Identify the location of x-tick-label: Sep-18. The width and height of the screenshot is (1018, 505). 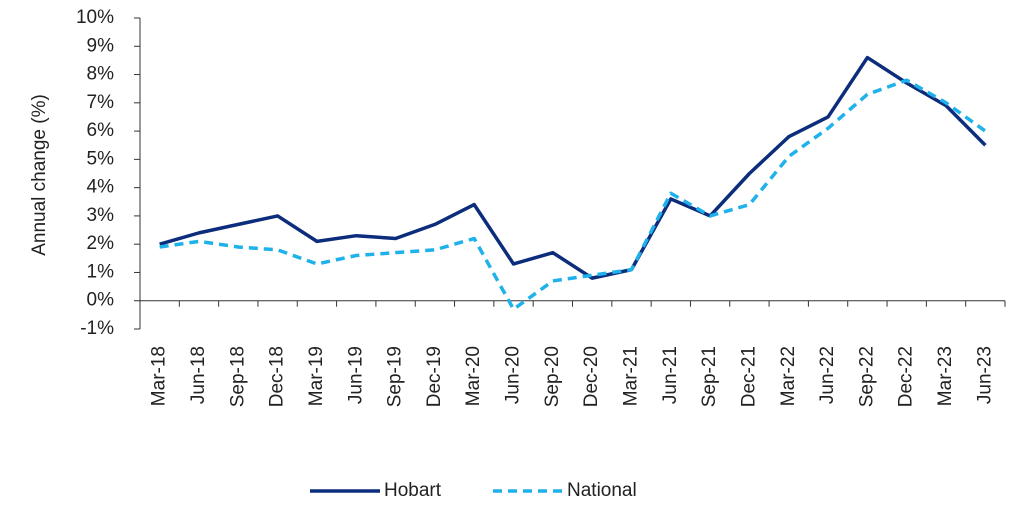
(237, 376).